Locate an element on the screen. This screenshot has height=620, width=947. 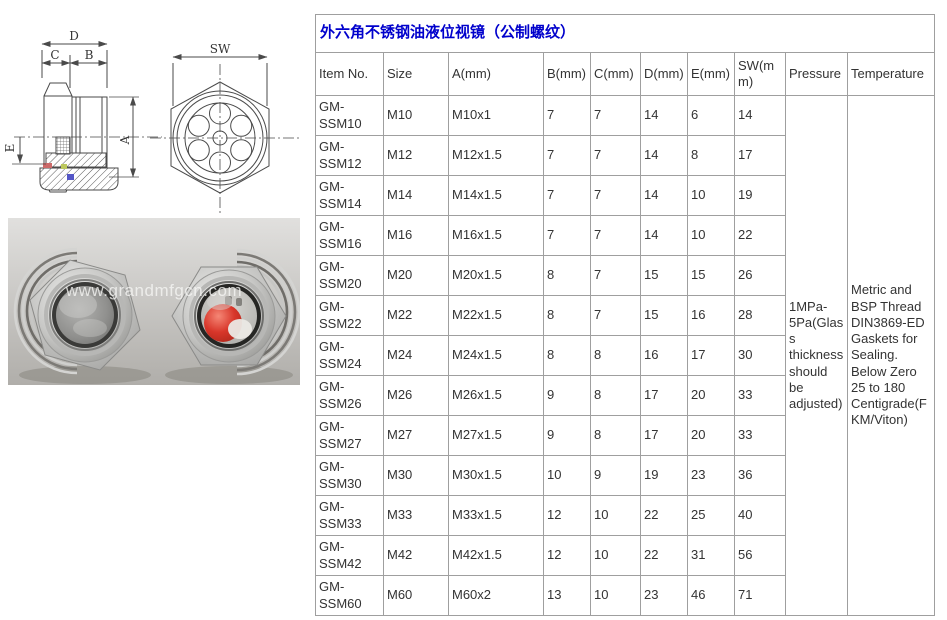
spec-cell: M42x1.5 is located at coordinates (496, 555).